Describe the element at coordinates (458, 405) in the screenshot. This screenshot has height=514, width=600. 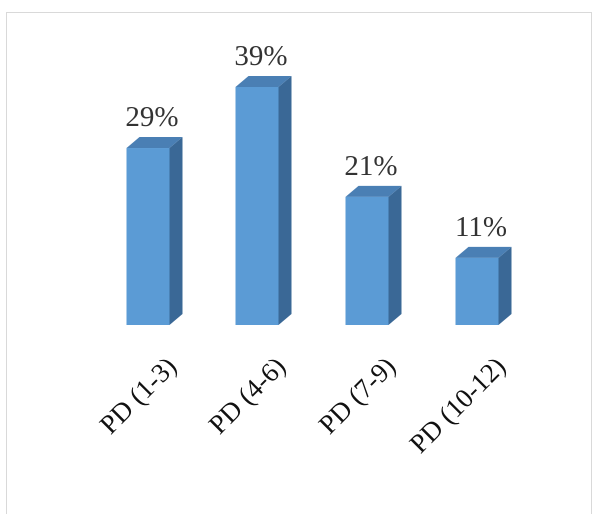
I see `category-tick-label: PD (10-12)` at that location.